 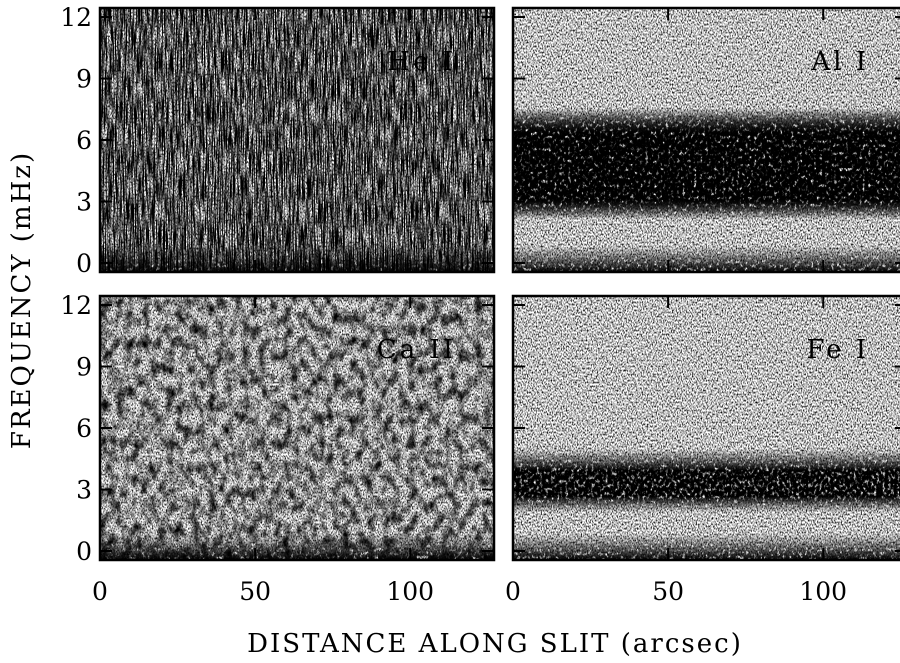 What do you see at coordinates (416, 350) in the screenshot?
I see `panel-label: Ca II` at bounding box center [416, 350].